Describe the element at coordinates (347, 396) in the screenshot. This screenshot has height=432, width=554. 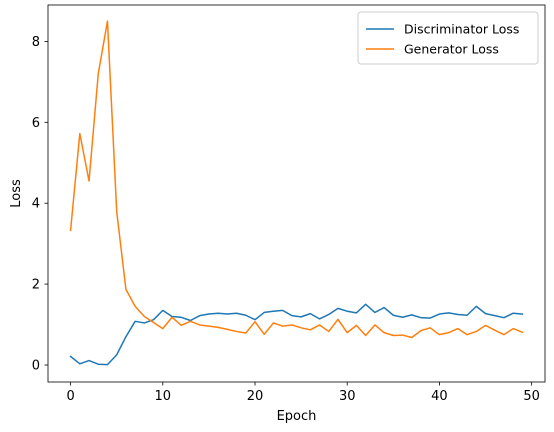
I see `x-tick-label: 30` at that location.